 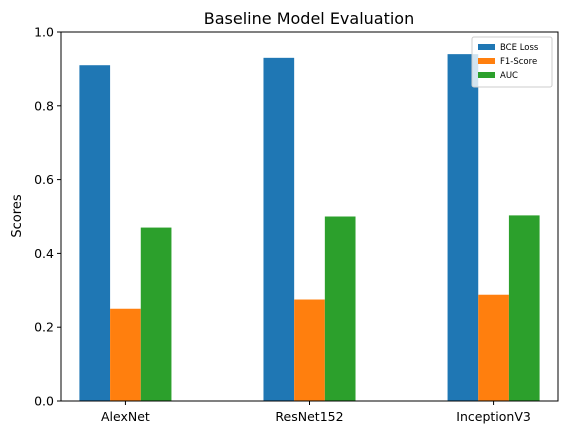 What do you see at coordinates (509, 76) in the screenshot?
I see `legend-label: AUC` at bounding box center [509, 76].